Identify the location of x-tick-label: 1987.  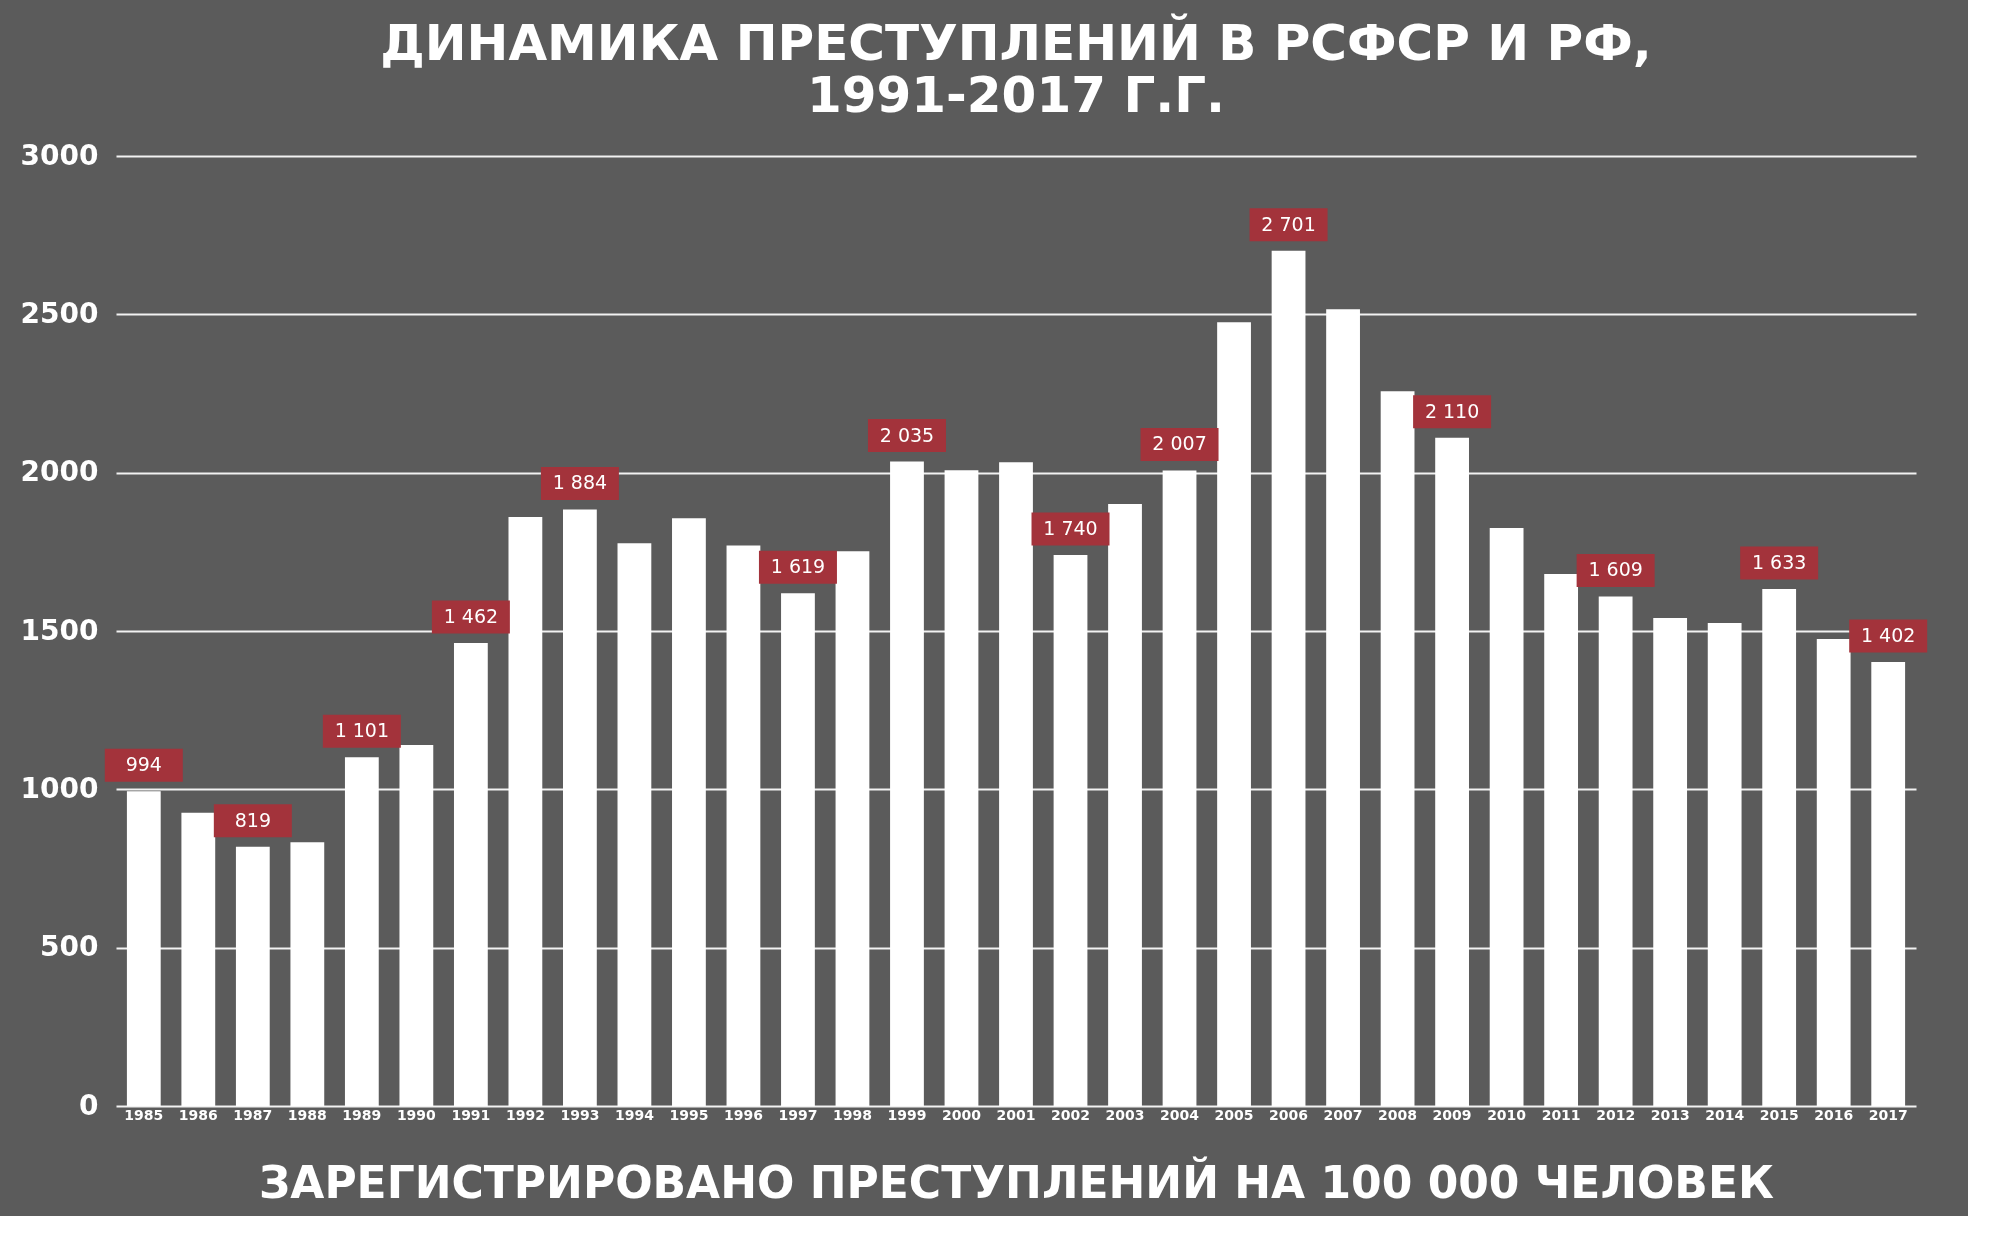
(253, 1114).